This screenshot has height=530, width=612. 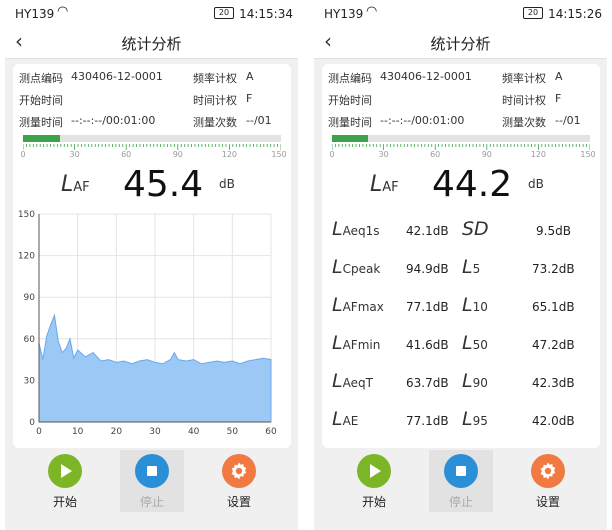 I want to click on stat-symbol: SD, so click(x=475, y=229).